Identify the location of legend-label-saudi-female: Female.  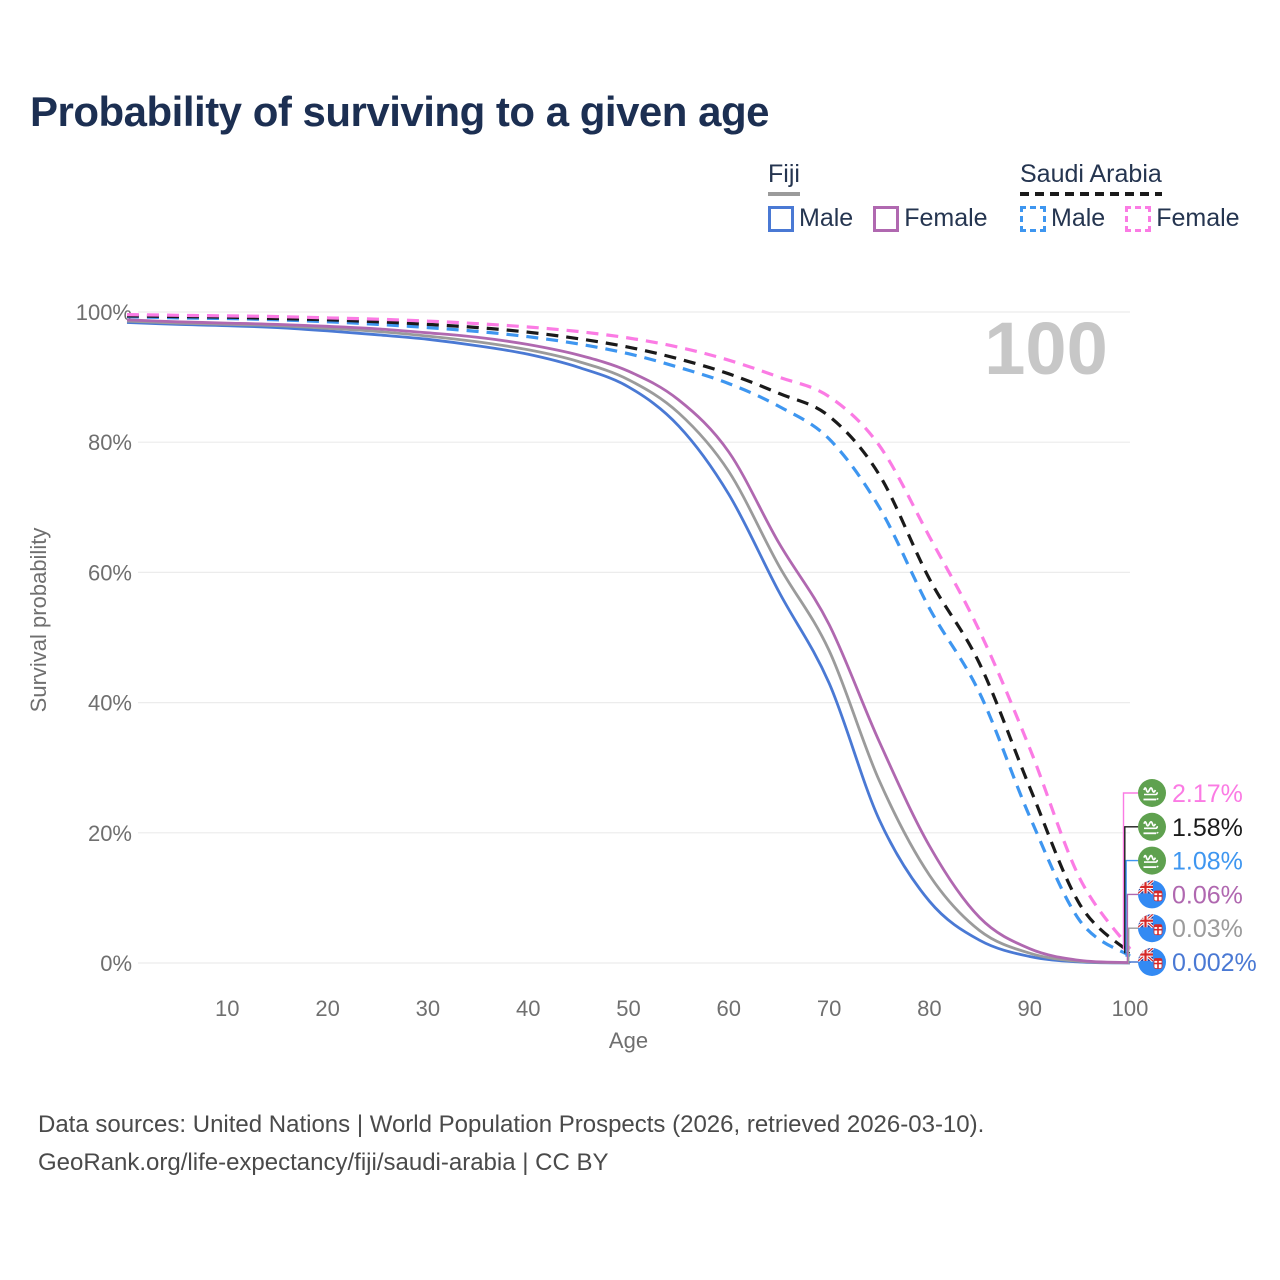
(1198, 218).